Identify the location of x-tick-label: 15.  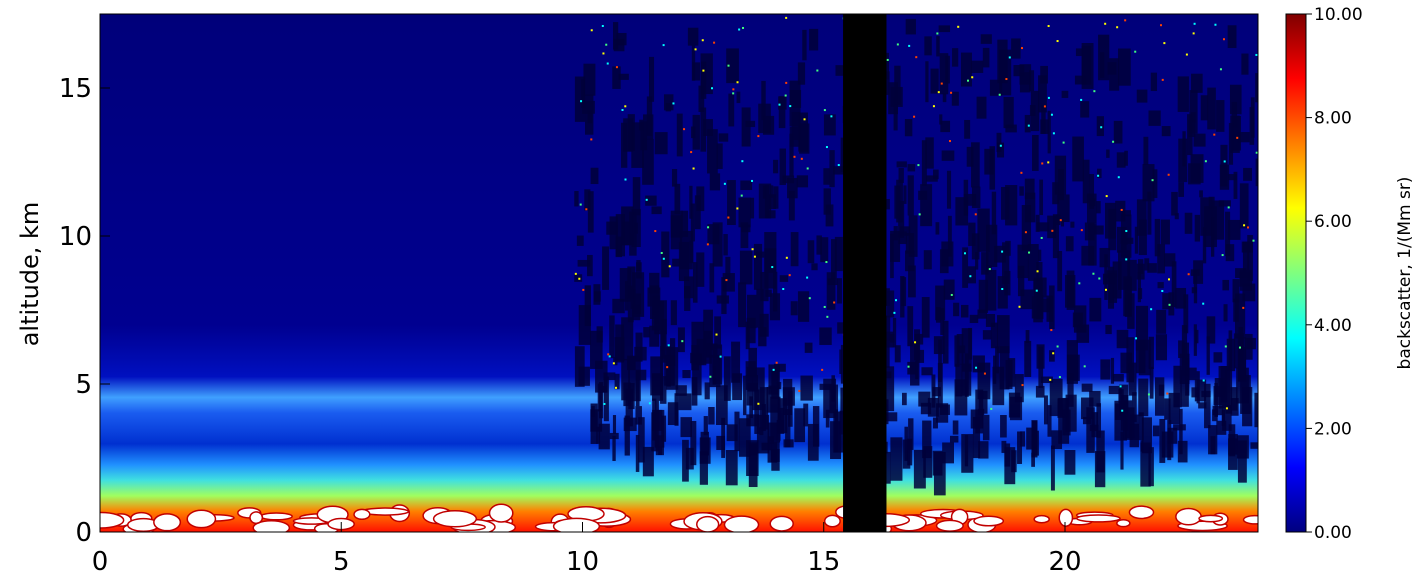
(823, 562).